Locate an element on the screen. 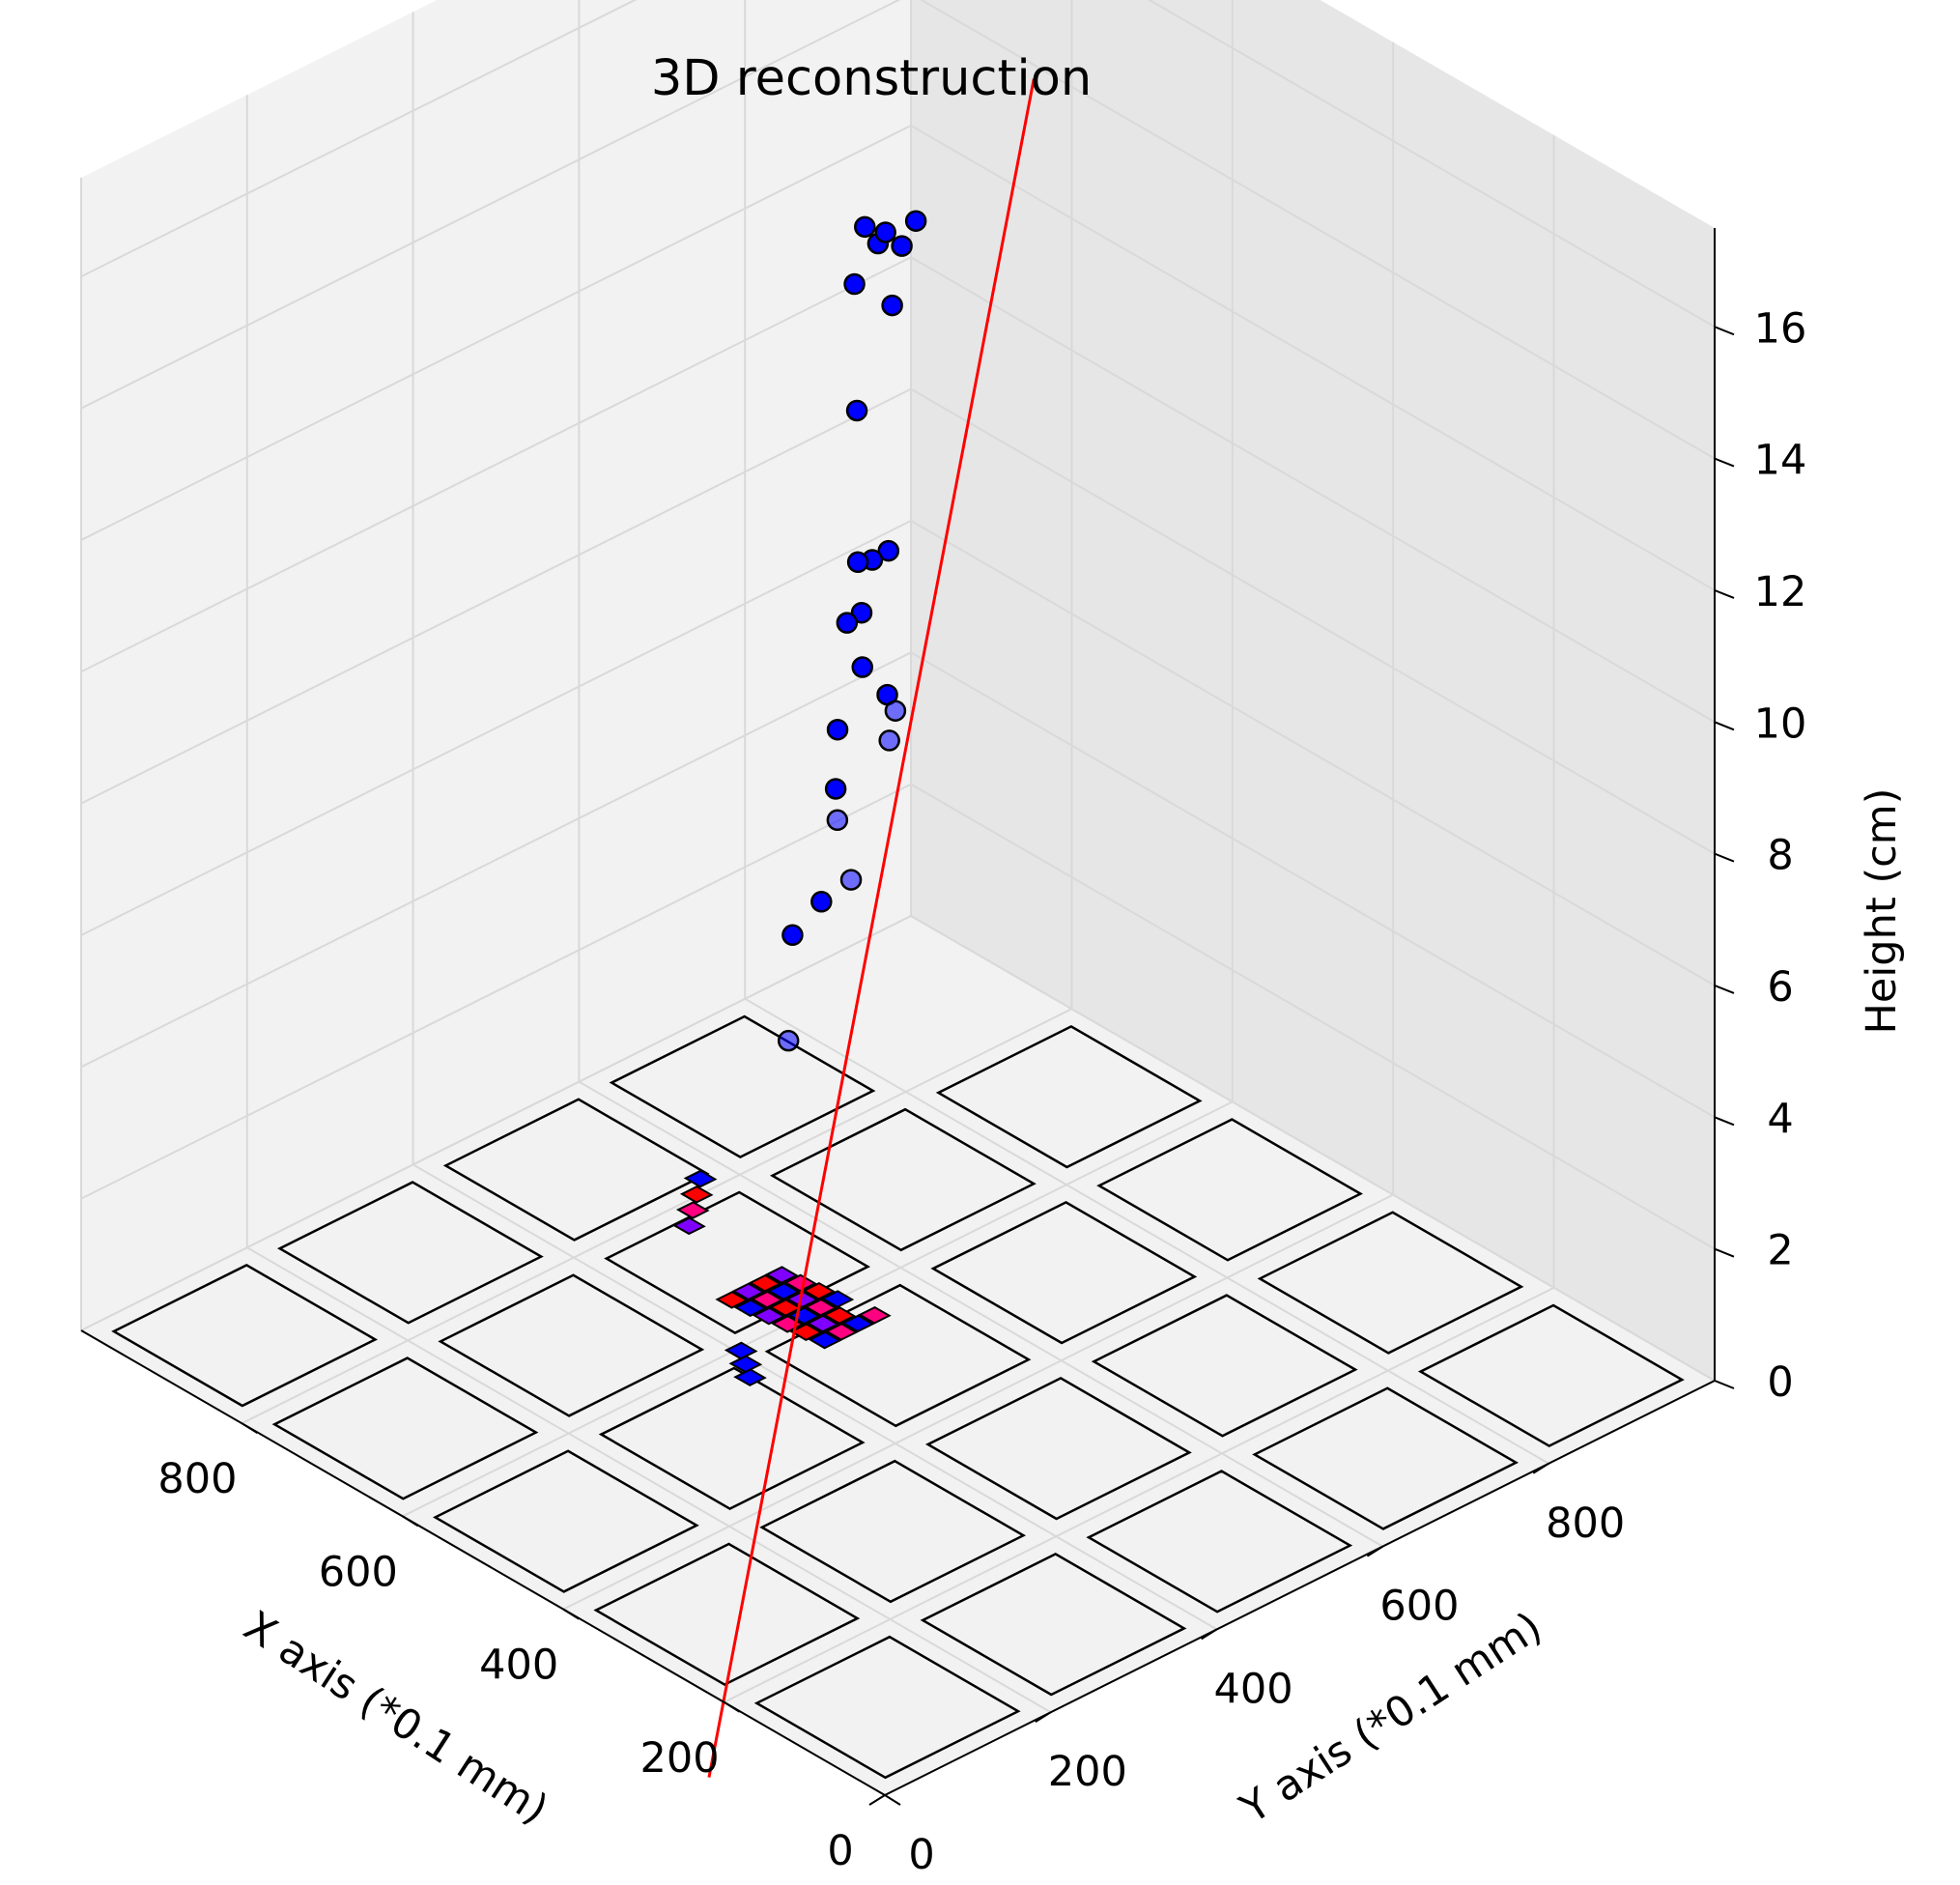 This screenshot has width=1960, height=1885. x-tick-label: 800 is located at coordinates (197, 1479).